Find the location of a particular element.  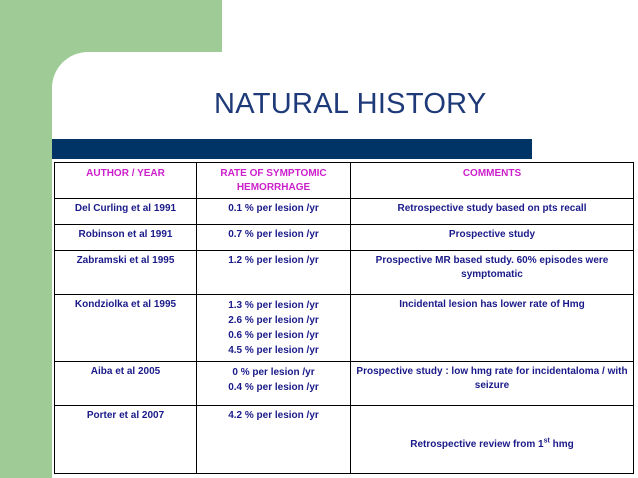

cell-comment: Incidental lesion has lower rate of Hmg is located at coordinates (492, 328).